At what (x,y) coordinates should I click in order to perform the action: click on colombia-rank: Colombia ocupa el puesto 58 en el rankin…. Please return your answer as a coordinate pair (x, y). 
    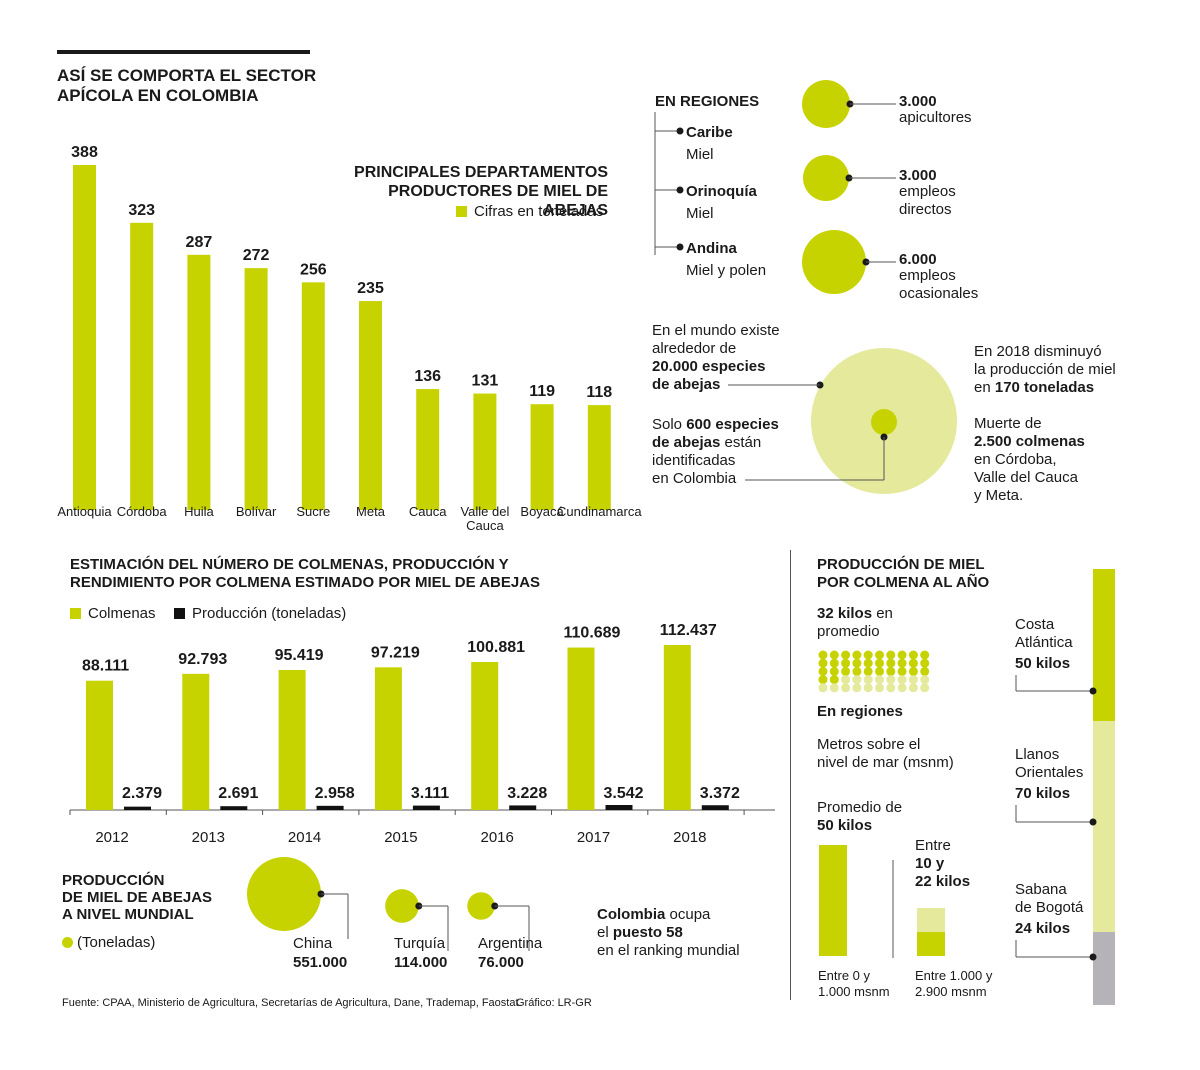
    Looking at the image, I should click on (687, 933).